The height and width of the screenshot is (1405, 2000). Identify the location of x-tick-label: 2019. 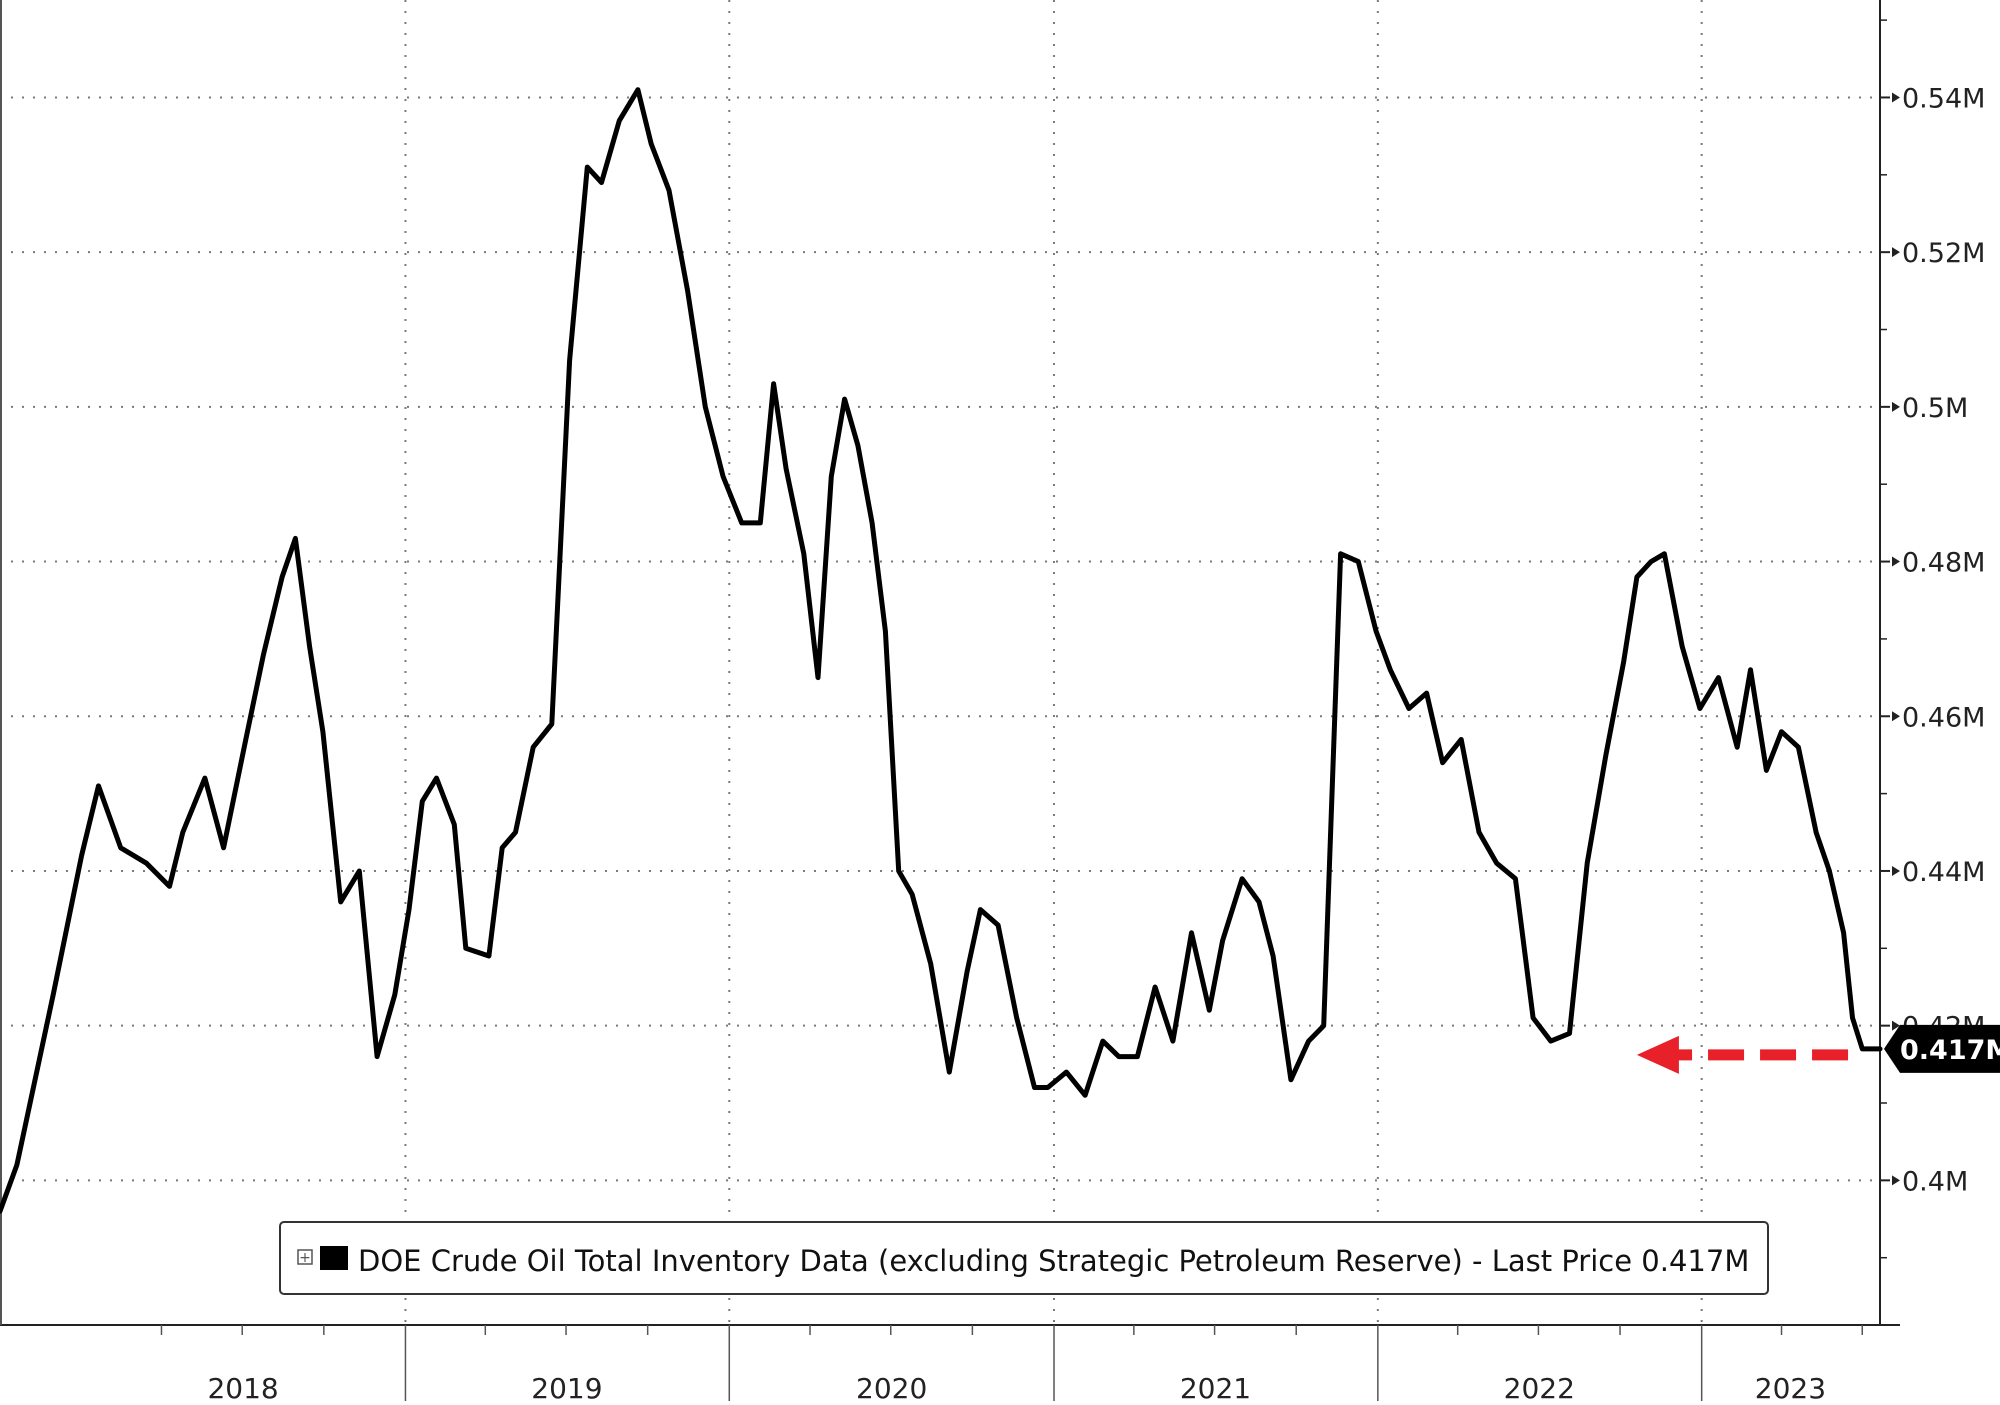
(566, 1386).